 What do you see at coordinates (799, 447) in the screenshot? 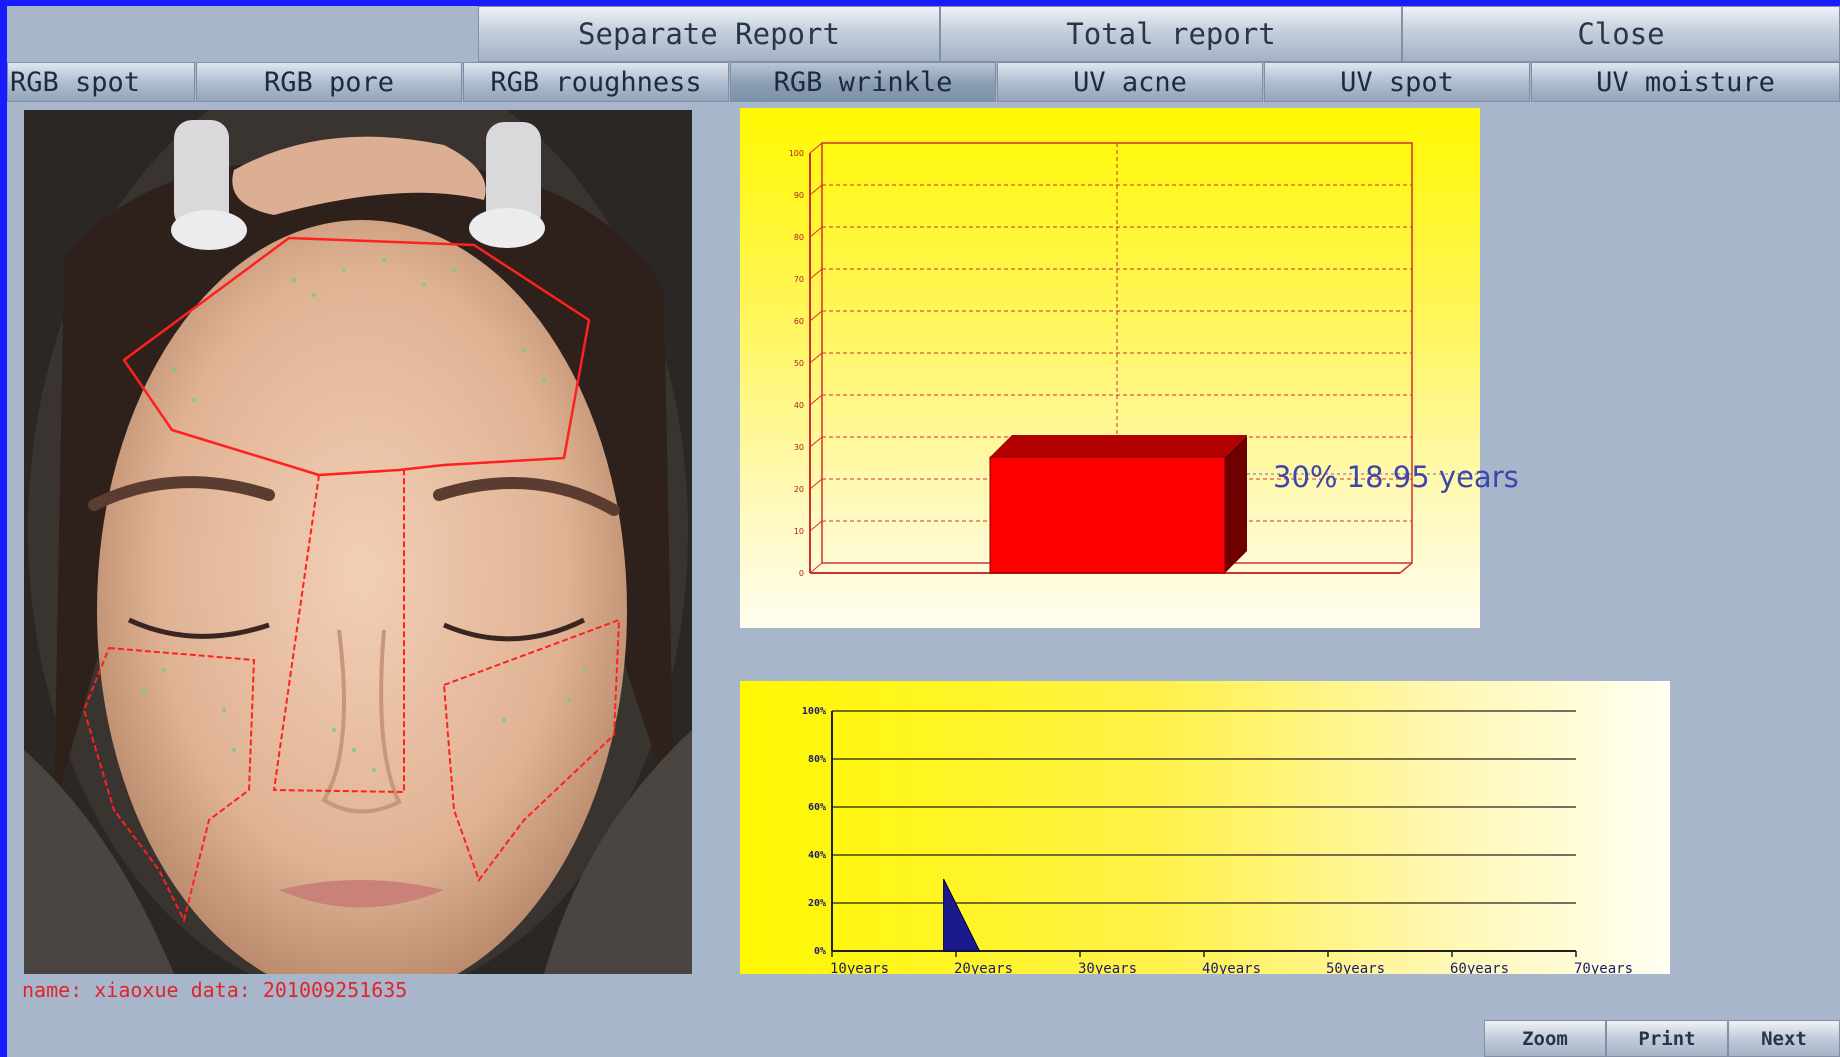
I see `y-tick-label: 30` at bounding box center [799, 447].